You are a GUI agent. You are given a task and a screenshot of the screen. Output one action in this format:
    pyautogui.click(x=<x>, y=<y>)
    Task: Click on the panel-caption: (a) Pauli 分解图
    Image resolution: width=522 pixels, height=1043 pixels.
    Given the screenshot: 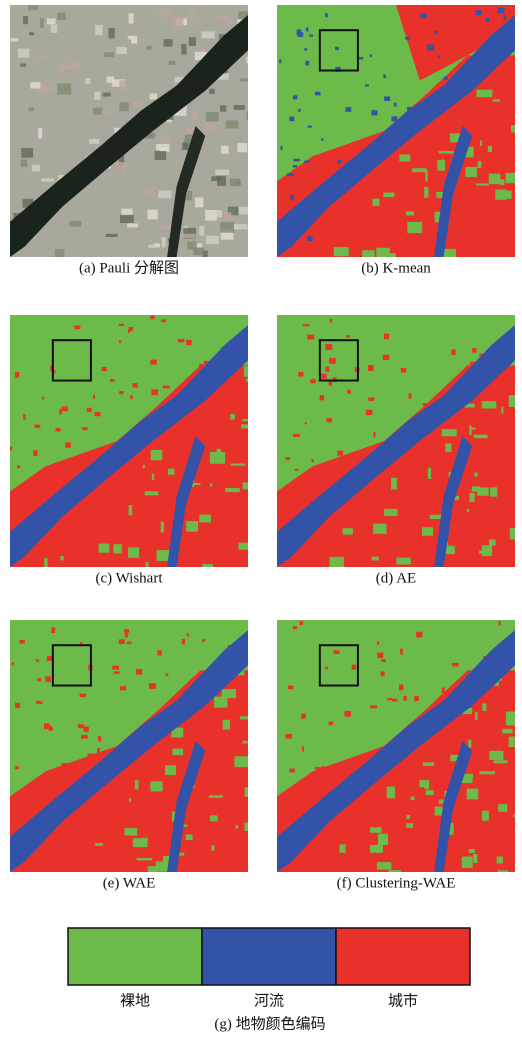 What is the action you would take?
    pyautogui.click(x=129, y=267)
    